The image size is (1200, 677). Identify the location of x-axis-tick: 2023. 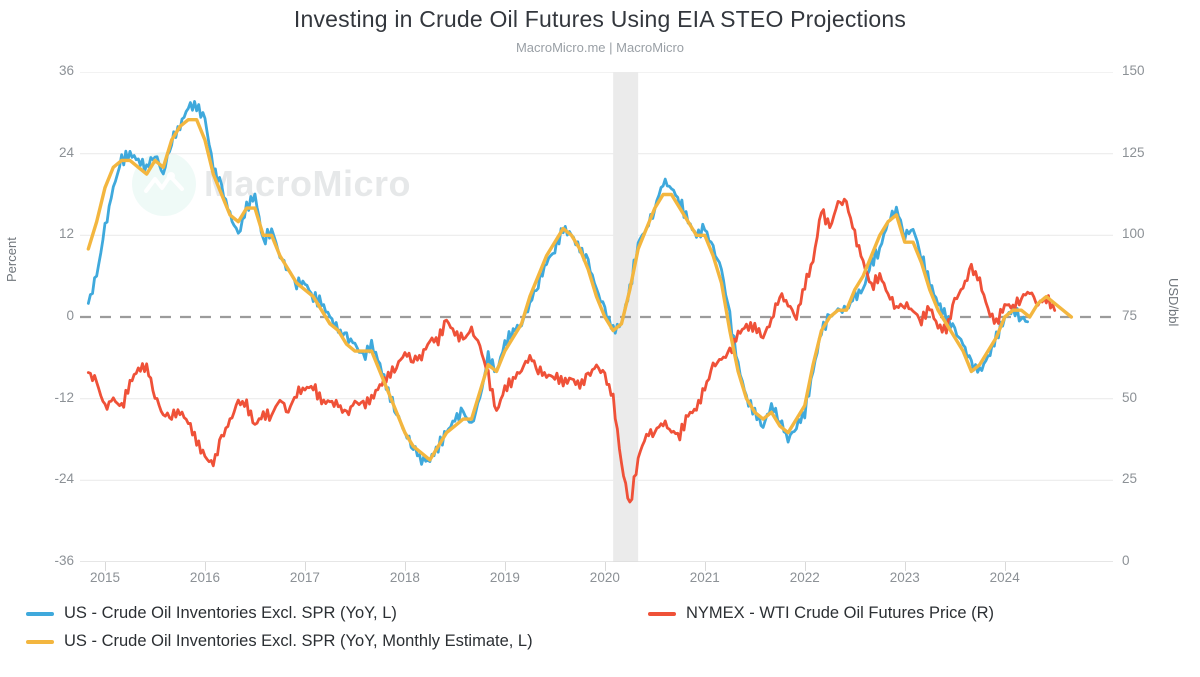
(904, 577).